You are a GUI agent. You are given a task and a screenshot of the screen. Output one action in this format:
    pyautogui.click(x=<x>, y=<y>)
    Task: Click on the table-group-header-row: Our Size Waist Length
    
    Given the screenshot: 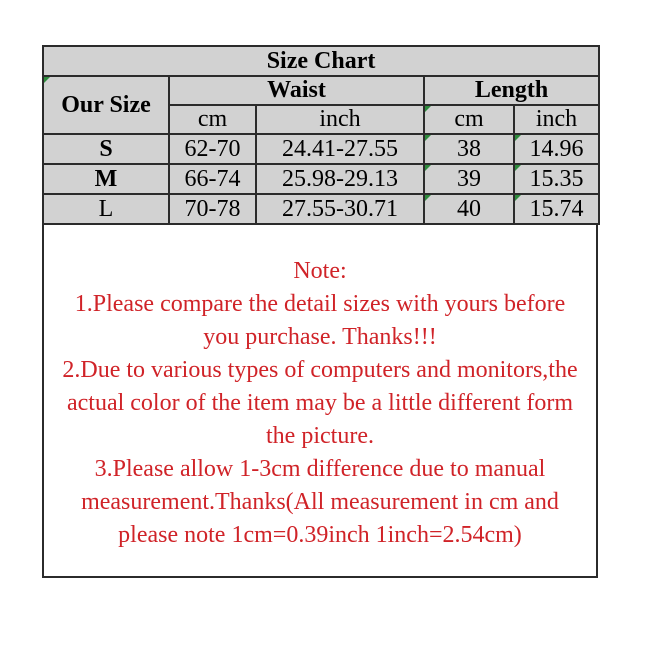 What is the action you would take?
    pyautogui.click(x=321, y=105)
    